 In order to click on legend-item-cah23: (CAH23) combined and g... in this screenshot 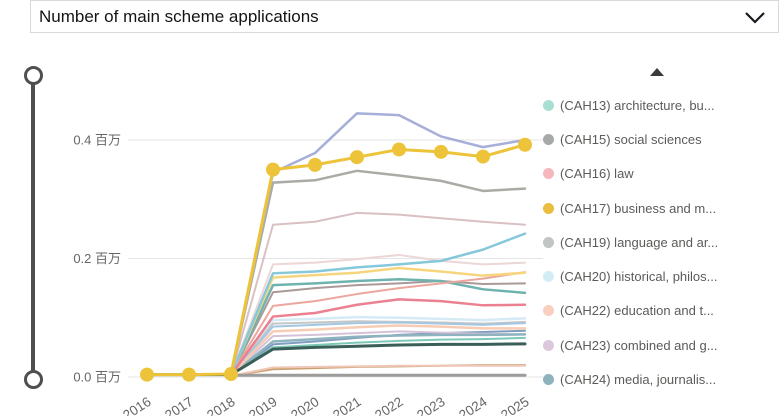, I will do `click(659, 345)`.